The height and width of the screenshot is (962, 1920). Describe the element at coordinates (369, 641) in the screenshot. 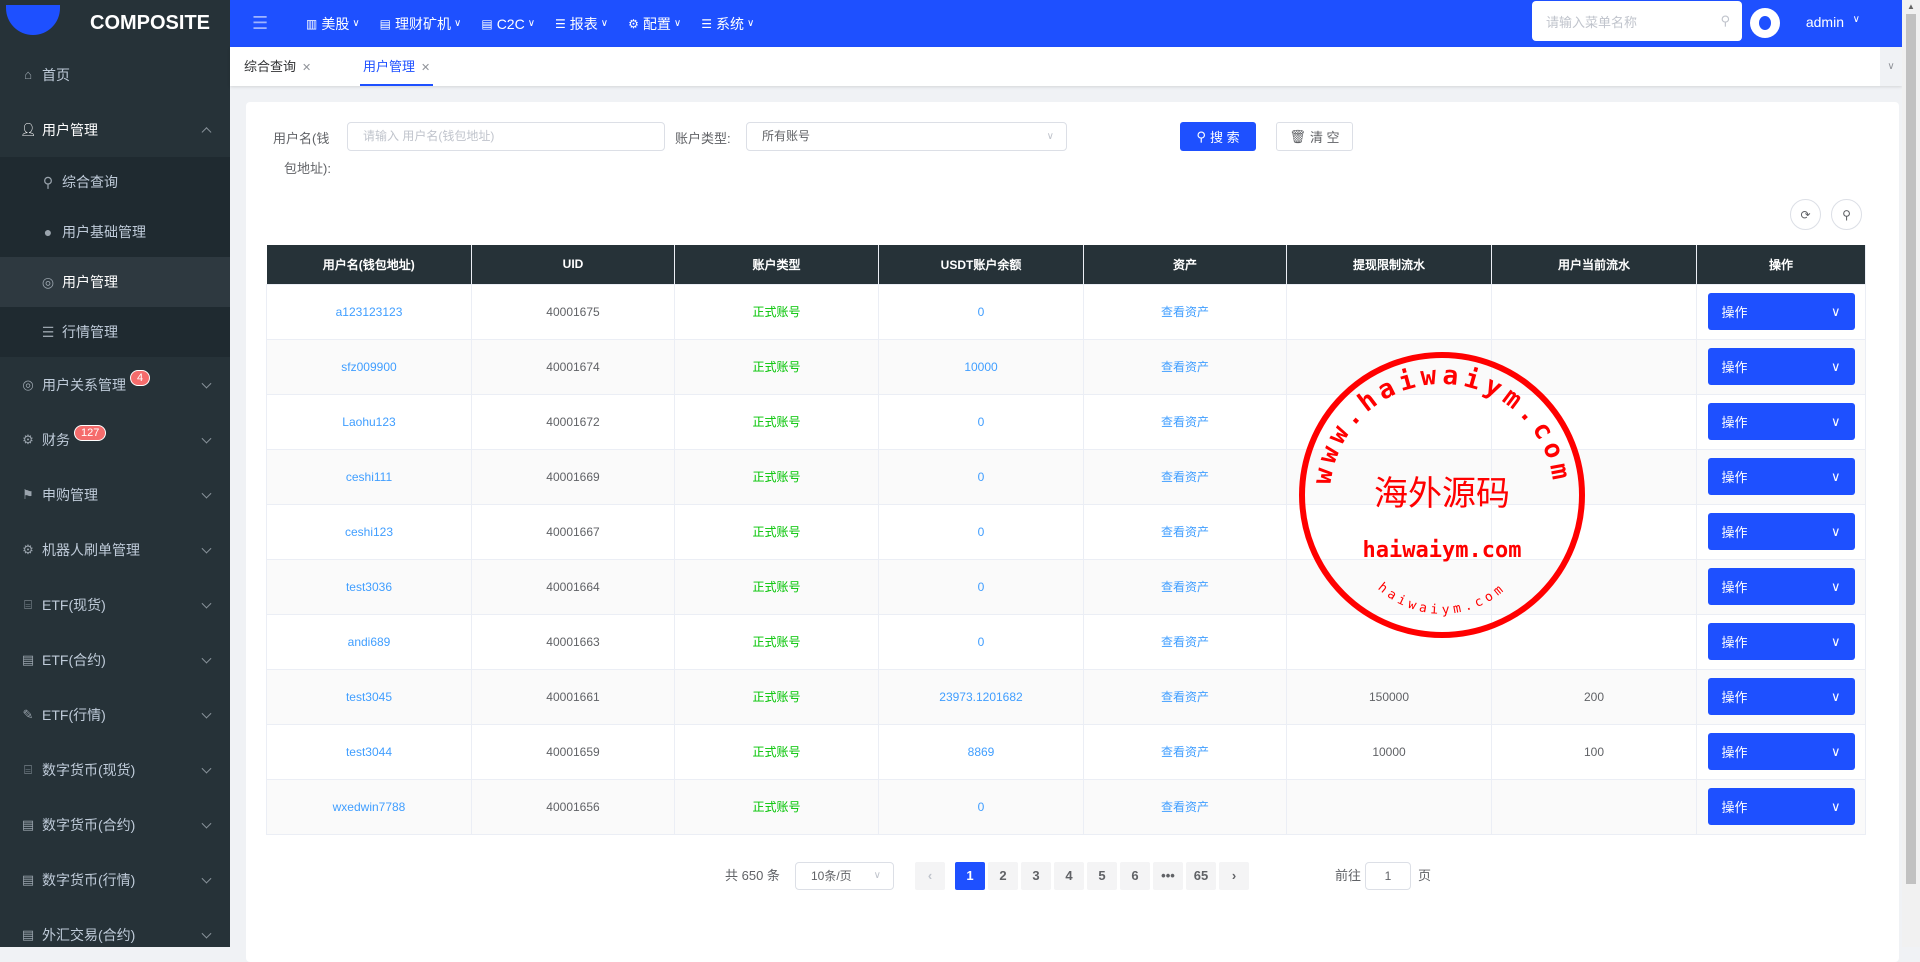

I see `username-link: andi689` at that location.